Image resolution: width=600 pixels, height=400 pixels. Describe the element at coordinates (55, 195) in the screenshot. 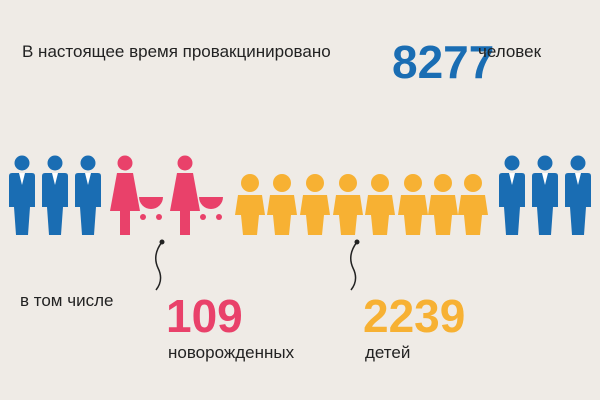

I see `icons-adults-left` at that location.